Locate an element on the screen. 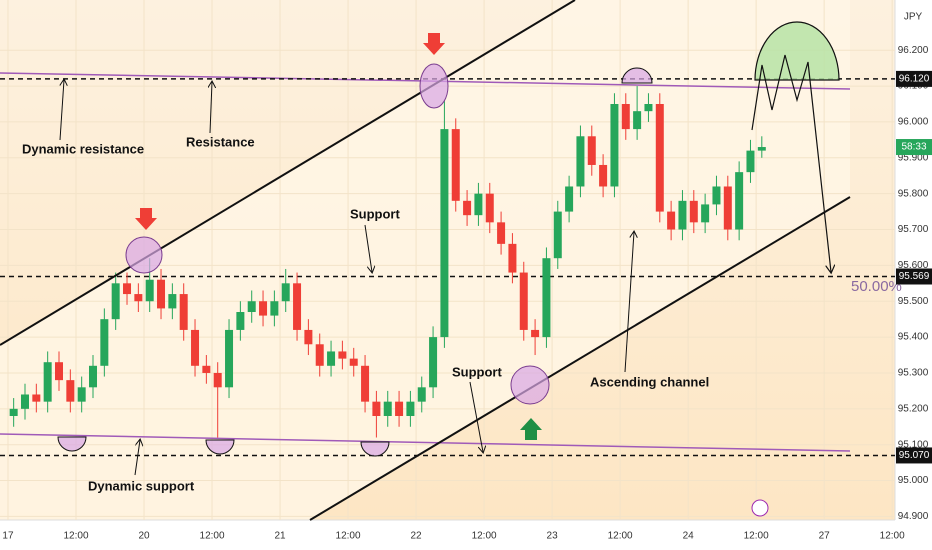 Image resolution: width=932 pixels, height=550 pixels. y-tick-label: 95.000 is located at coordinates (913, 480).